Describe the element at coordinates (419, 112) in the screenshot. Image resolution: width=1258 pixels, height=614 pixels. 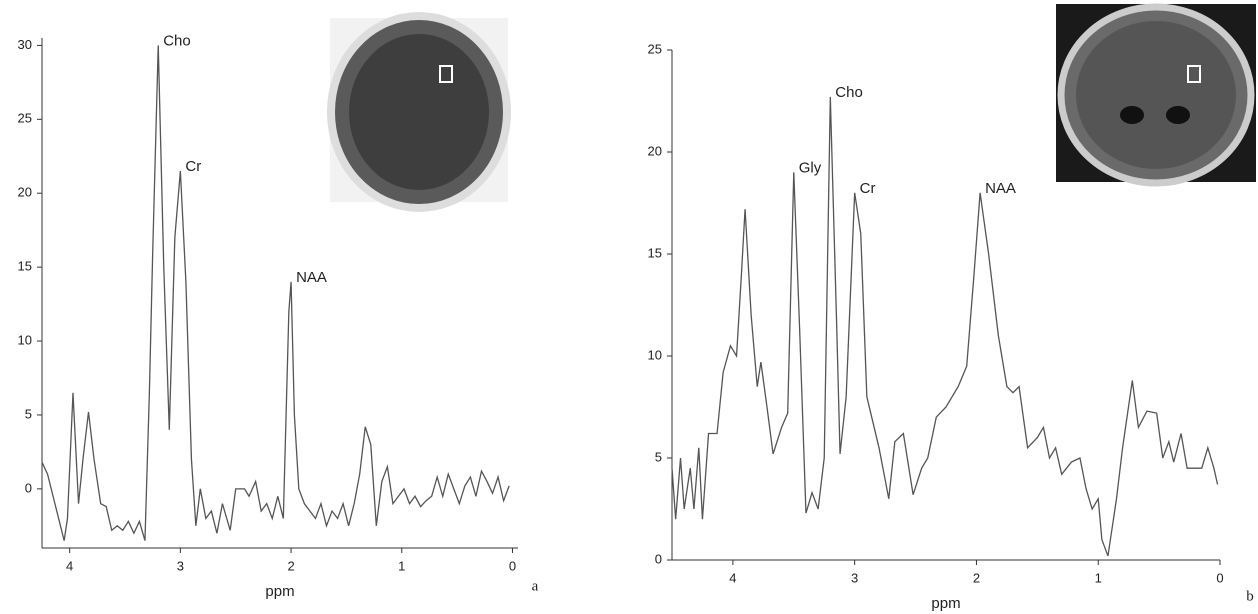
I see `inset-image-a` at that location.